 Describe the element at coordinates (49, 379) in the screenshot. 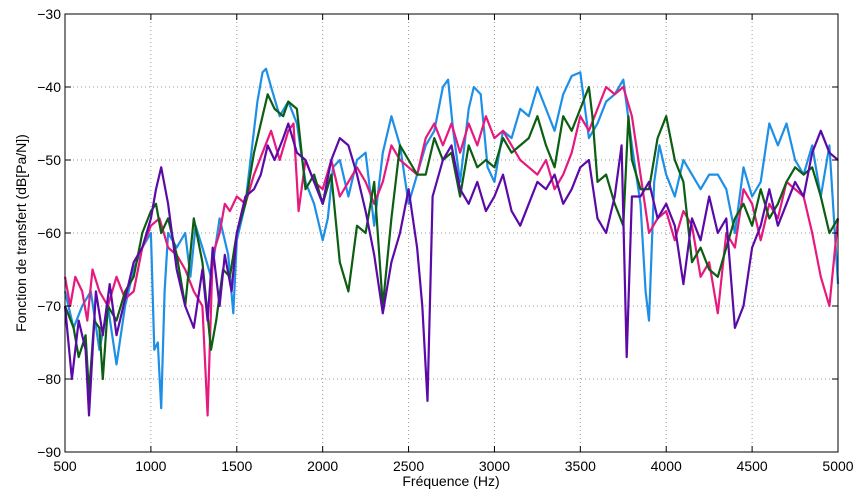

I see `y-tick-label: −80` at that location.